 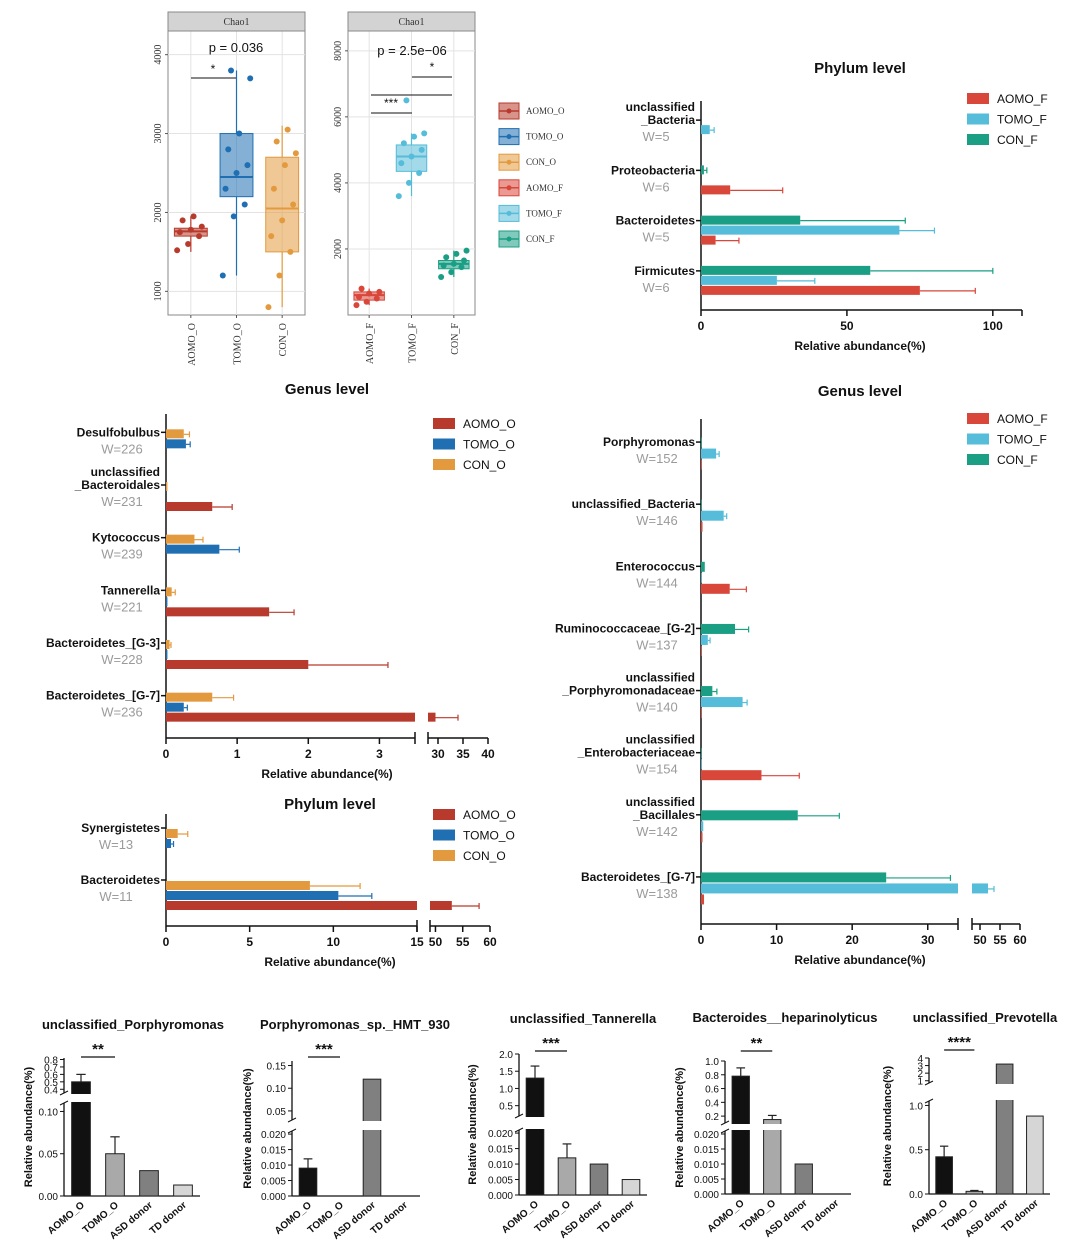 What do you see at coordinates (1020, 940) in the screenshot?
I see `x-tick-label: 60` at bounding box center [1020, 940].